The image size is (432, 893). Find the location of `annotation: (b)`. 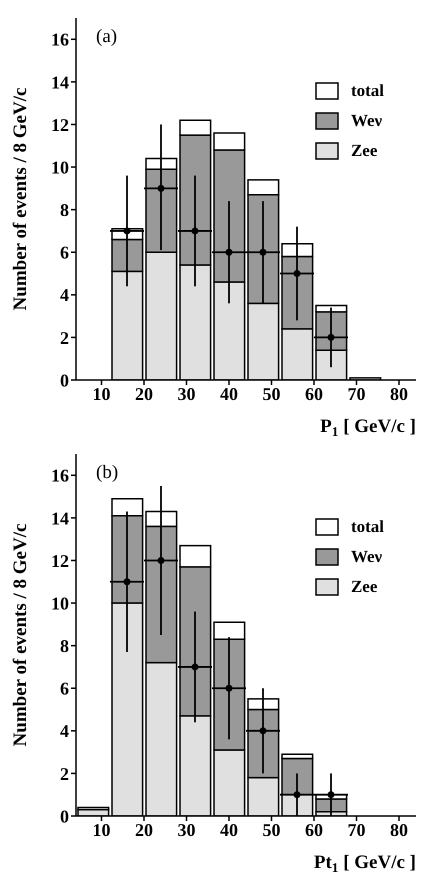

annotation: (b) is located at coordinates (107, 473).